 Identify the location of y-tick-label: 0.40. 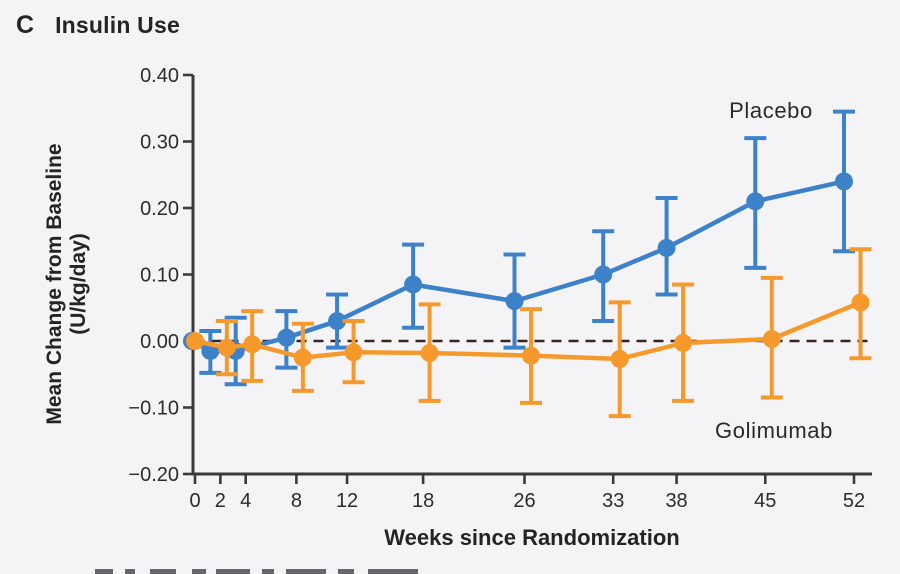
(159, 76).